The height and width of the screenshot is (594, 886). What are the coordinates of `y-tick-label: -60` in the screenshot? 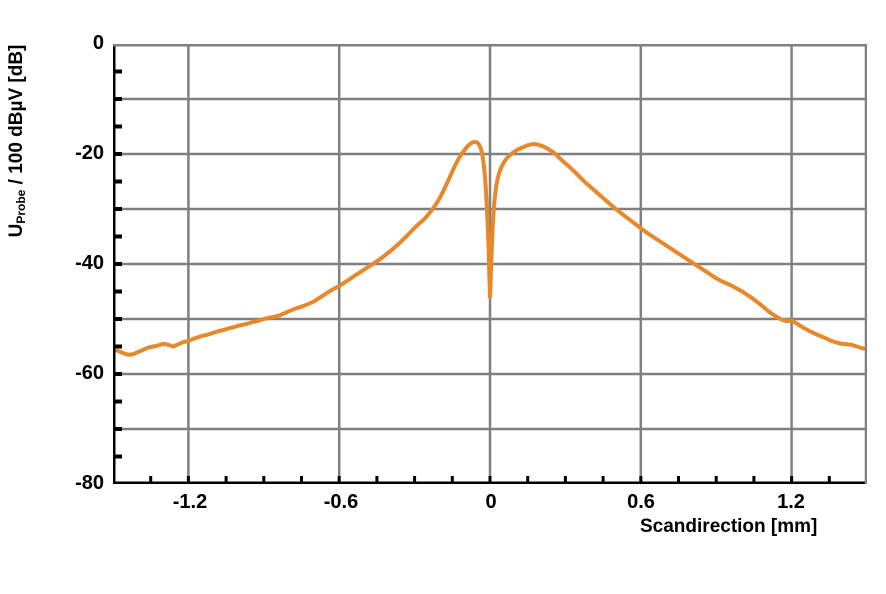 It's located at (89, 373).